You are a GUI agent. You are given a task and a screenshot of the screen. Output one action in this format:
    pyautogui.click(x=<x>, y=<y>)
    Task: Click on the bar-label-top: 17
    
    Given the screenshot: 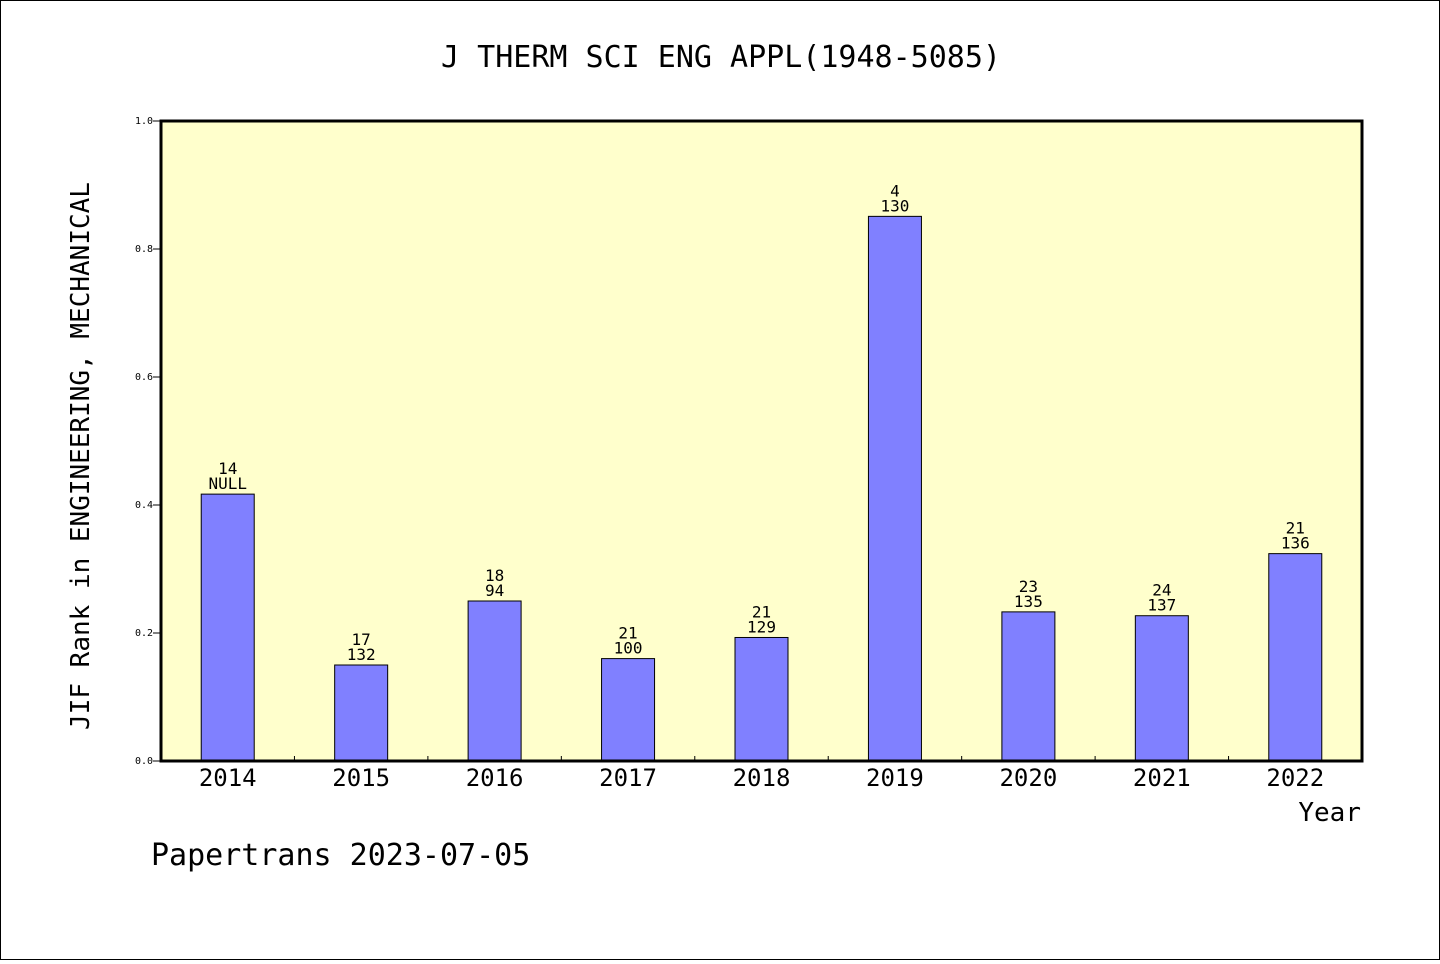 What is the action you would take?
    pyautogui.click(x=361, y=639)
    